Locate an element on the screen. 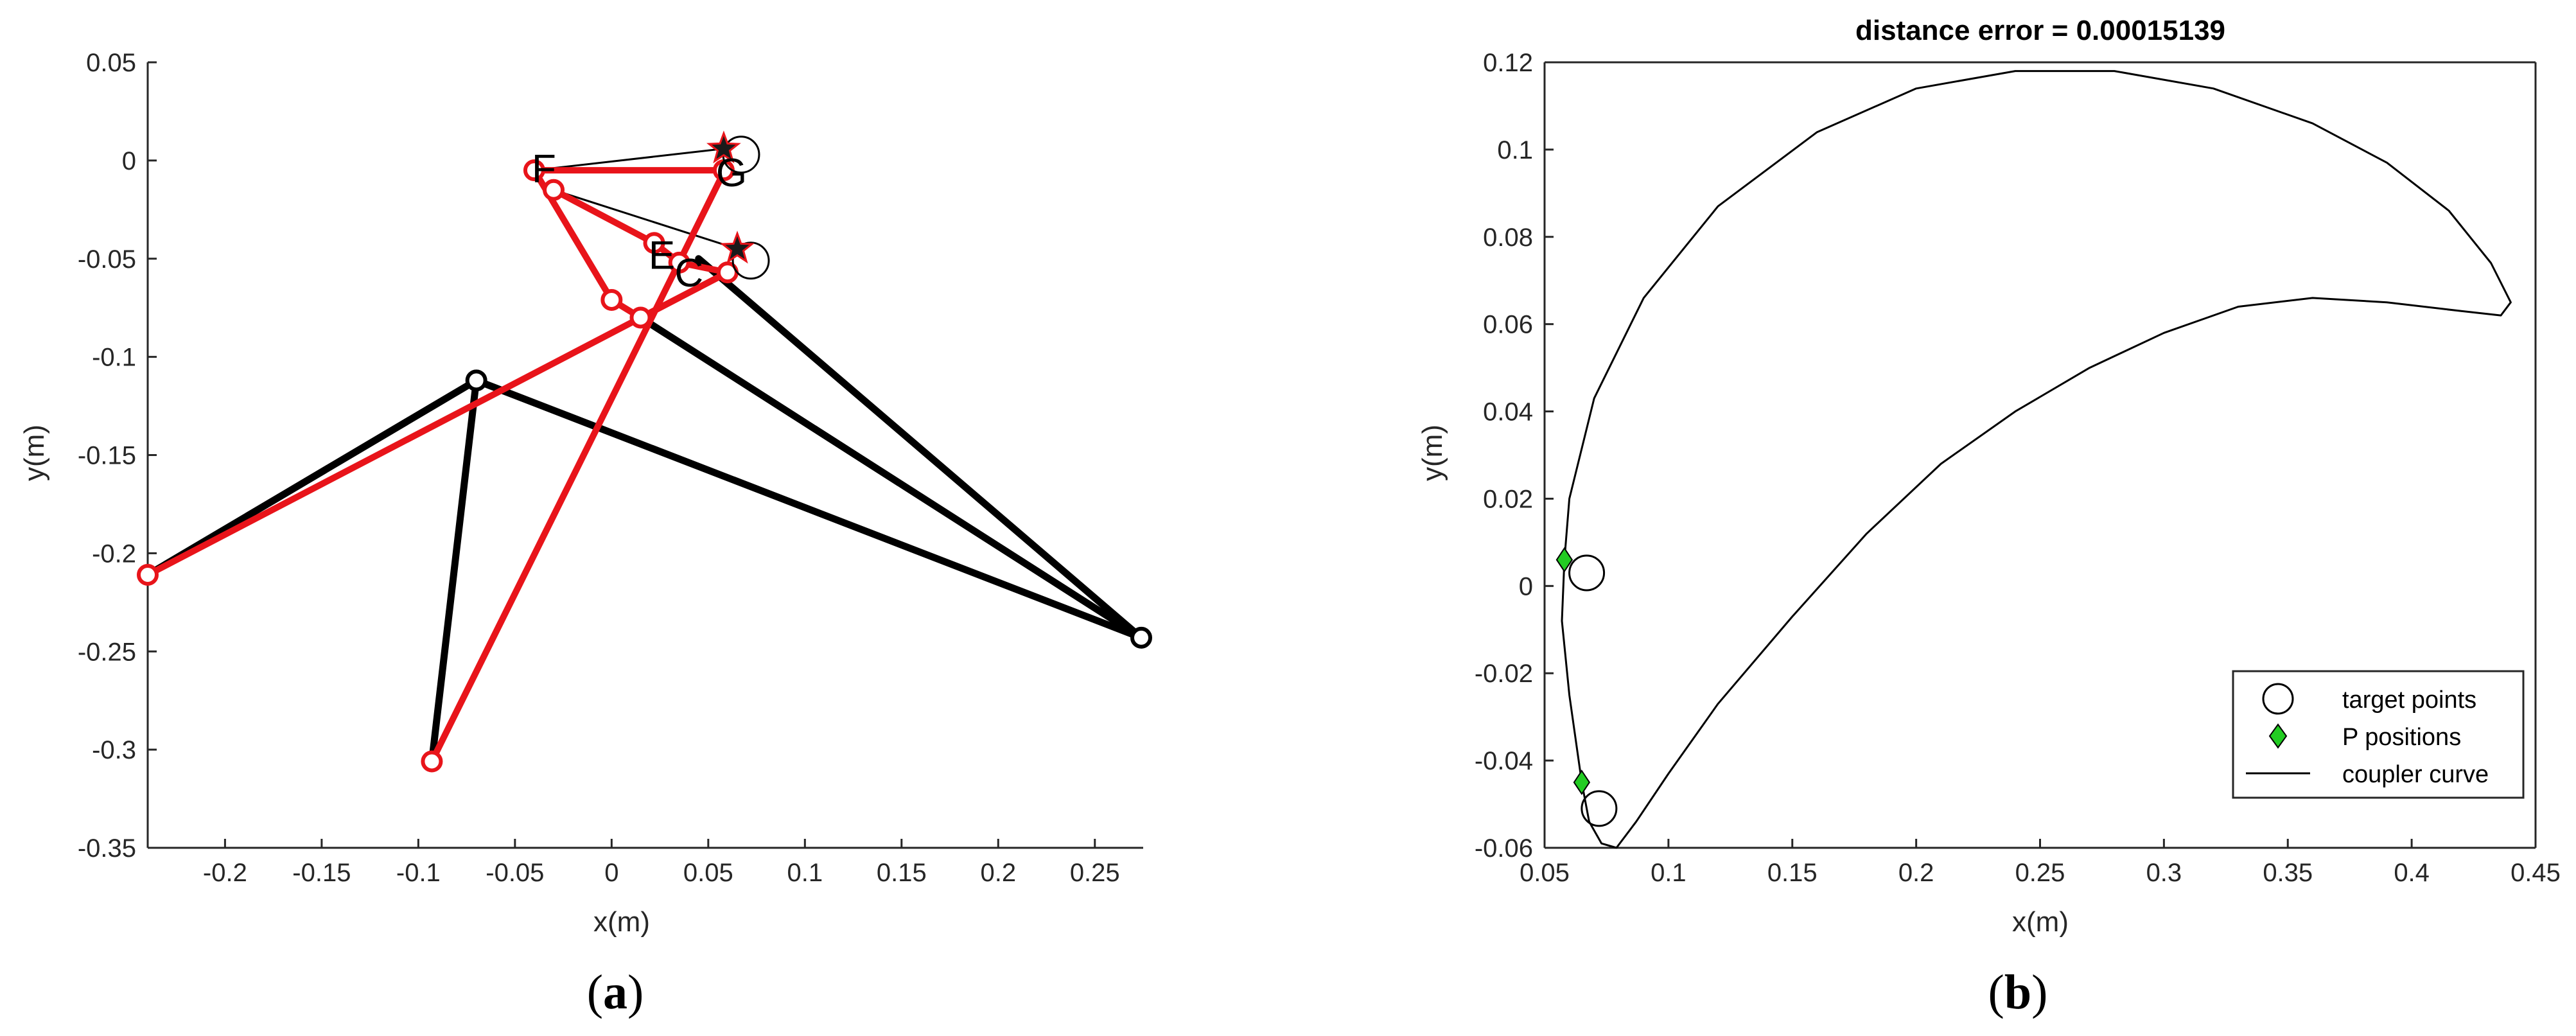  panel-a-x-tick-label: -0.15 is located at coordinates (321, 873).